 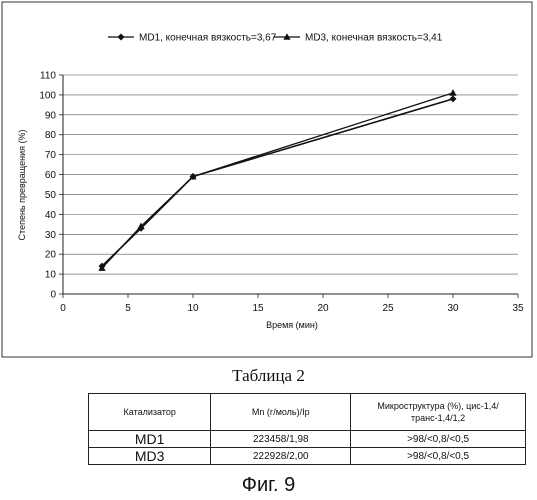 What do you see at coordinates (51, 235) in the screenshot?
I see `y-tick-label: 30` at bounding box center [51, 235].